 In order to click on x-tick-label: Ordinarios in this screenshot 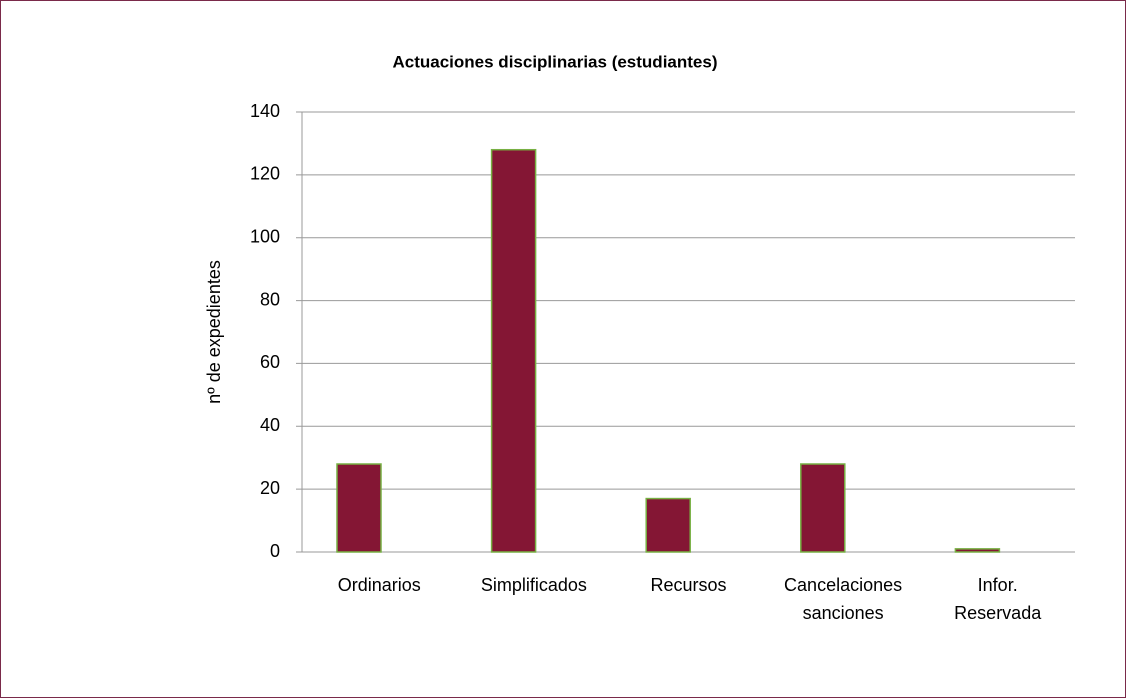, I will do `click(379, 585)`.